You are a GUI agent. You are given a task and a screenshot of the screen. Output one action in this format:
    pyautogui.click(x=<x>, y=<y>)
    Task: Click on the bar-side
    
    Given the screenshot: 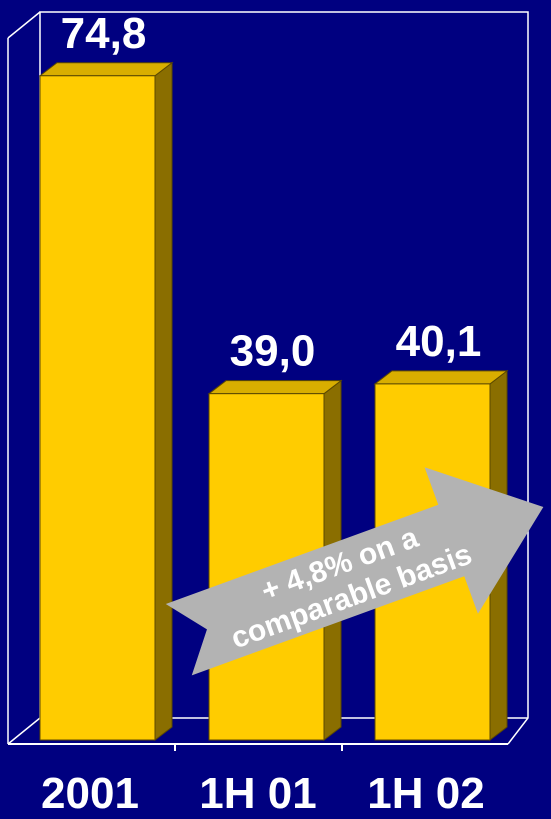 What is the action you would take?
    pyautogui.click(x=163, y=401)
    